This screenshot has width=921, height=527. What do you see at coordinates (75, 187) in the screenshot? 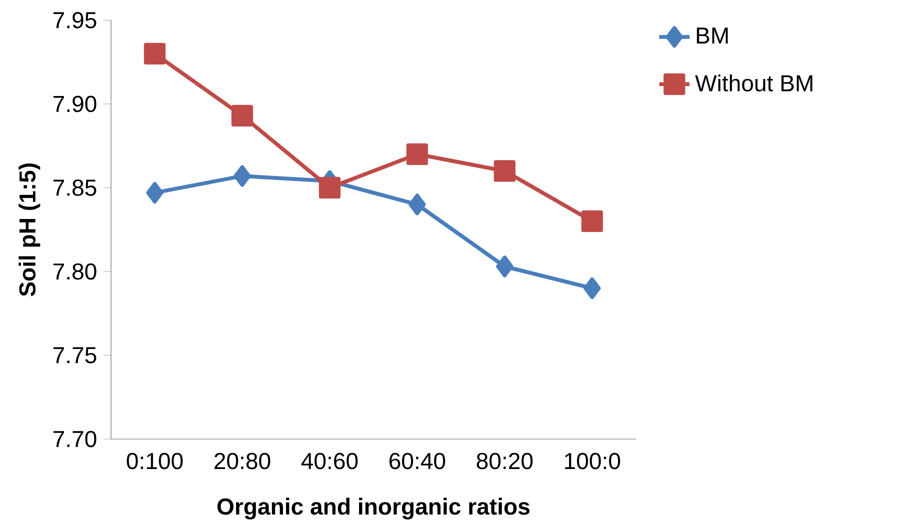
I see `y-tick-label: 7.85` at bounding box center [75, 187].